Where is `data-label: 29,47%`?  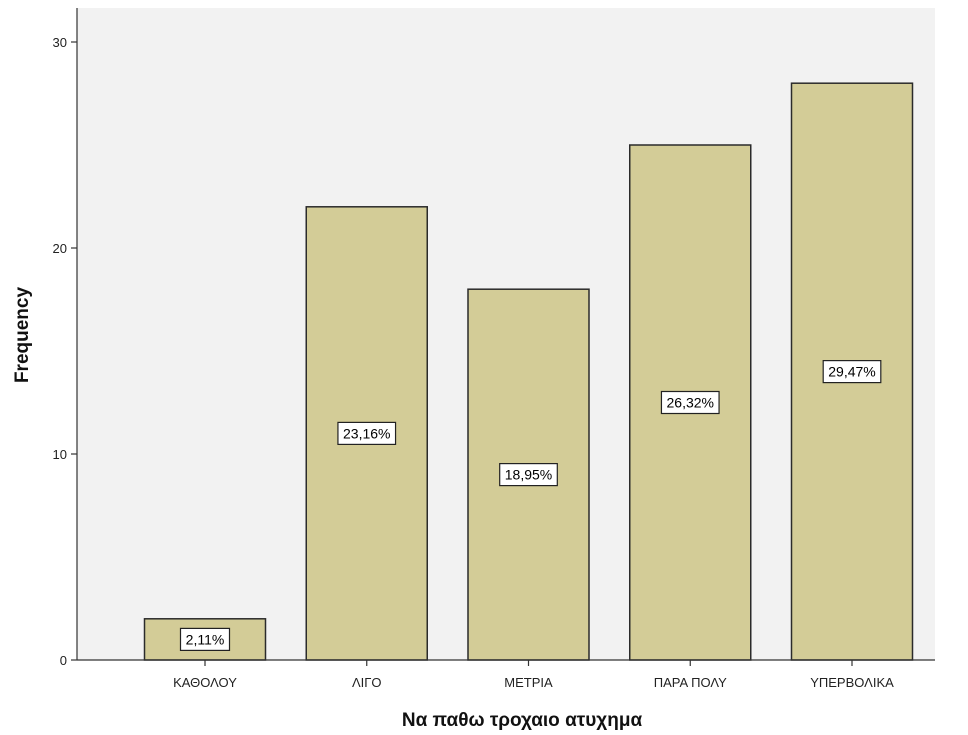 data-label: 29,47% is located at coordinates (851, 372).